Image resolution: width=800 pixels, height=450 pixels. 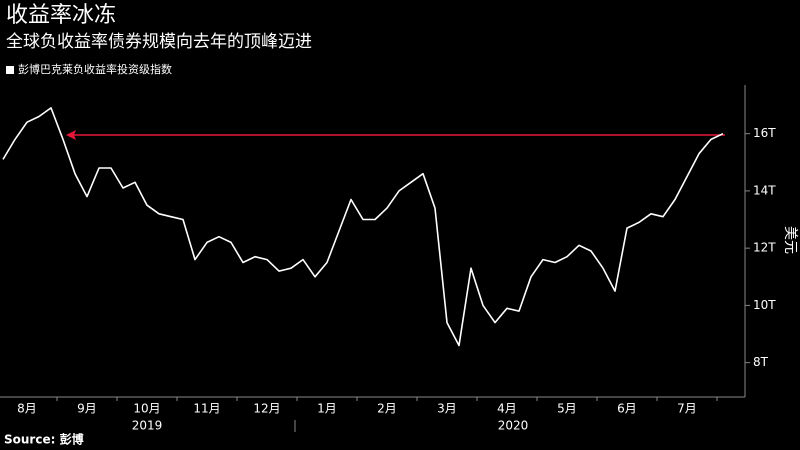 What do you see at coordinates (764, 133) in the screenshot?
I see `y-tick-label: 16T` at bounding box center [764, 133].